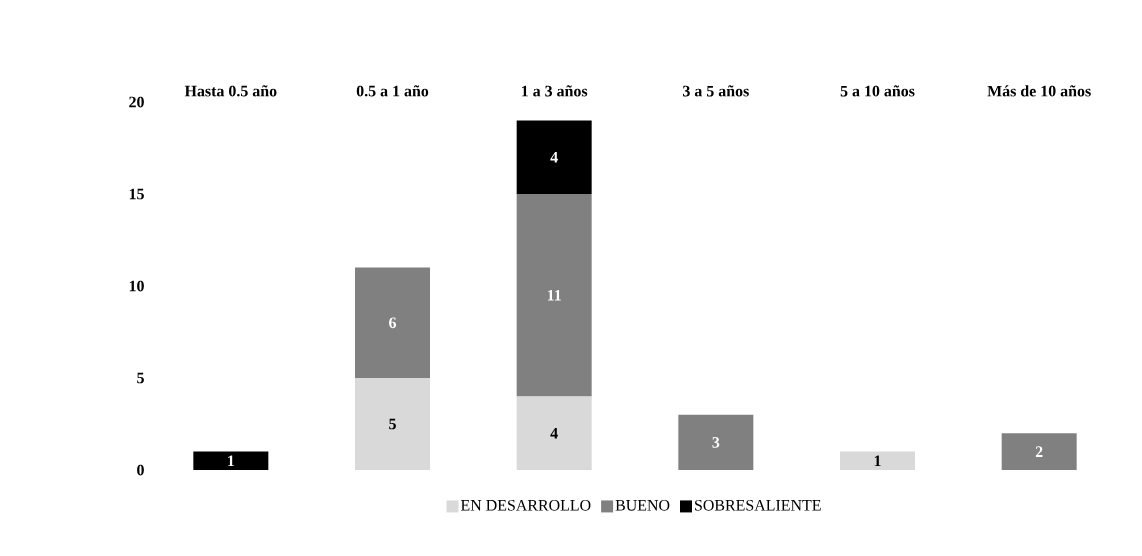 The width and height of the screenshot is (1142, 556). Describe the element at coordinates (136, 194) in the screenshot. I see `y-tick-label: 15` at that location.